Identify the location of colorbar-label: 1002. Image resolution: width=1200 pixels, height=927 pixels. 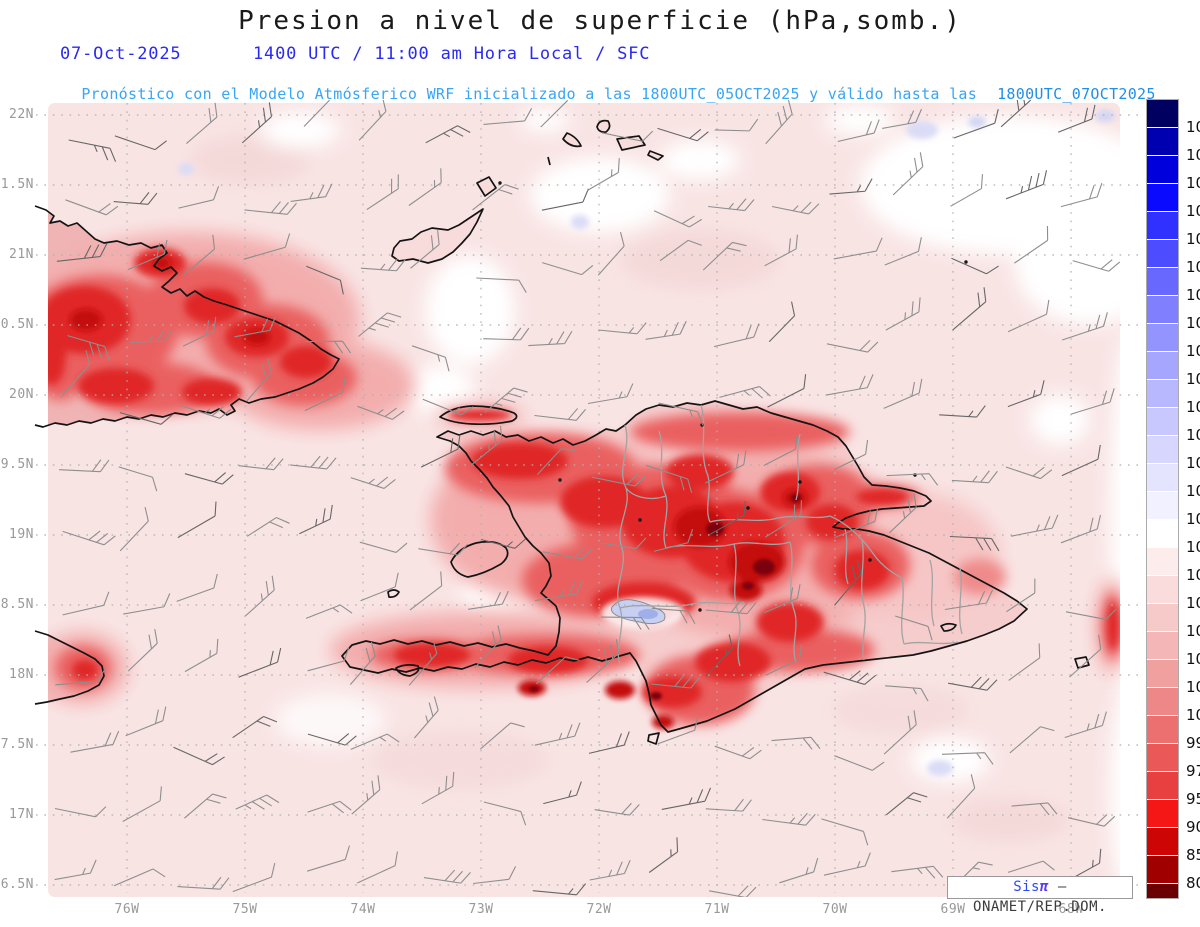
(1193, 687).